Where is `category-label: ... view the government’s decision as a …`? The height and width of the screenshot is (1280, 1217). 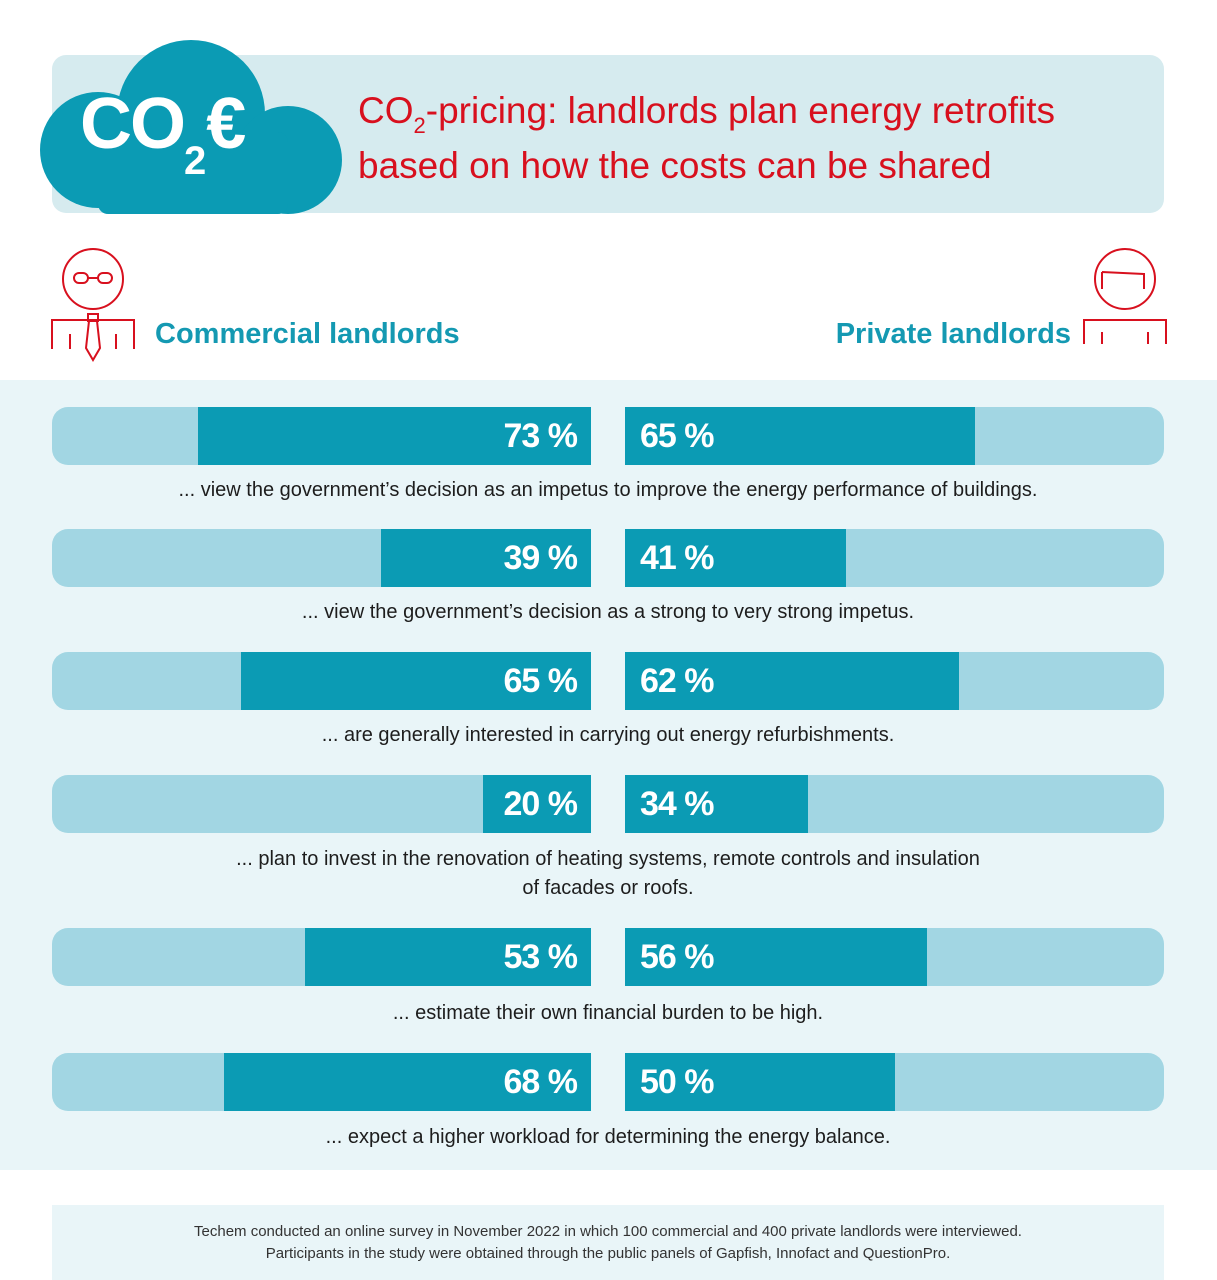
category-label: ... view the government’s decision as a … is located at coordinates (608, 612).